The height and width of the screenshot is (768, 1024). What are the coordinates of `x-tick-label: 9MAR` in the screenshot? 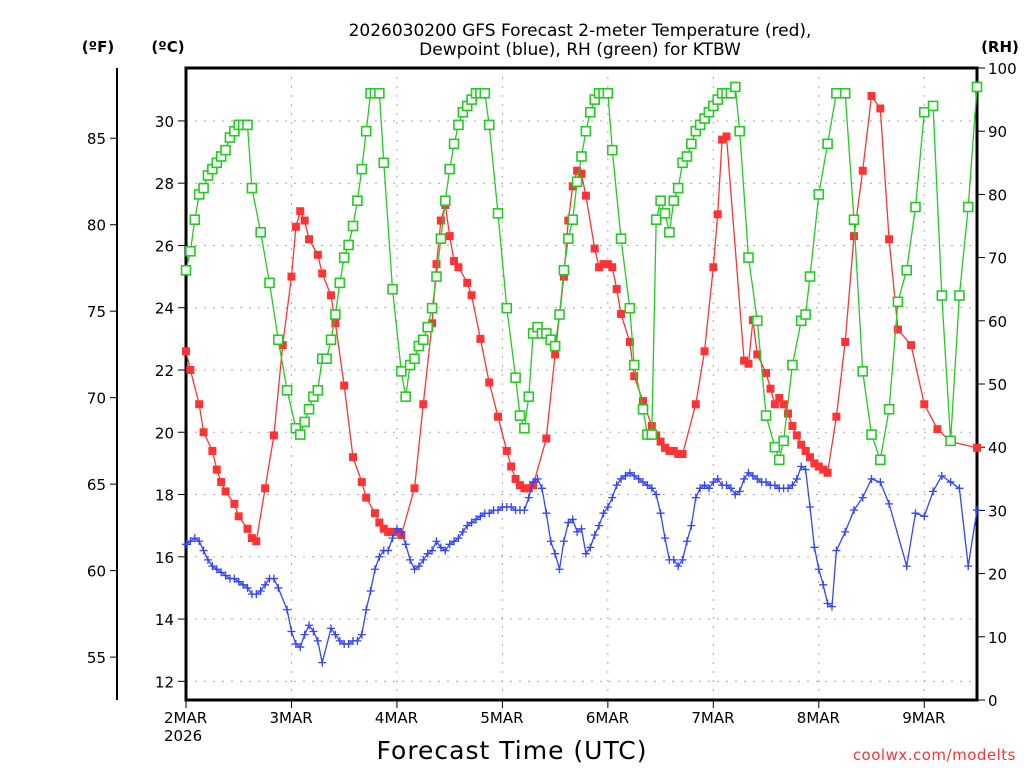 It's located at (923, 718).